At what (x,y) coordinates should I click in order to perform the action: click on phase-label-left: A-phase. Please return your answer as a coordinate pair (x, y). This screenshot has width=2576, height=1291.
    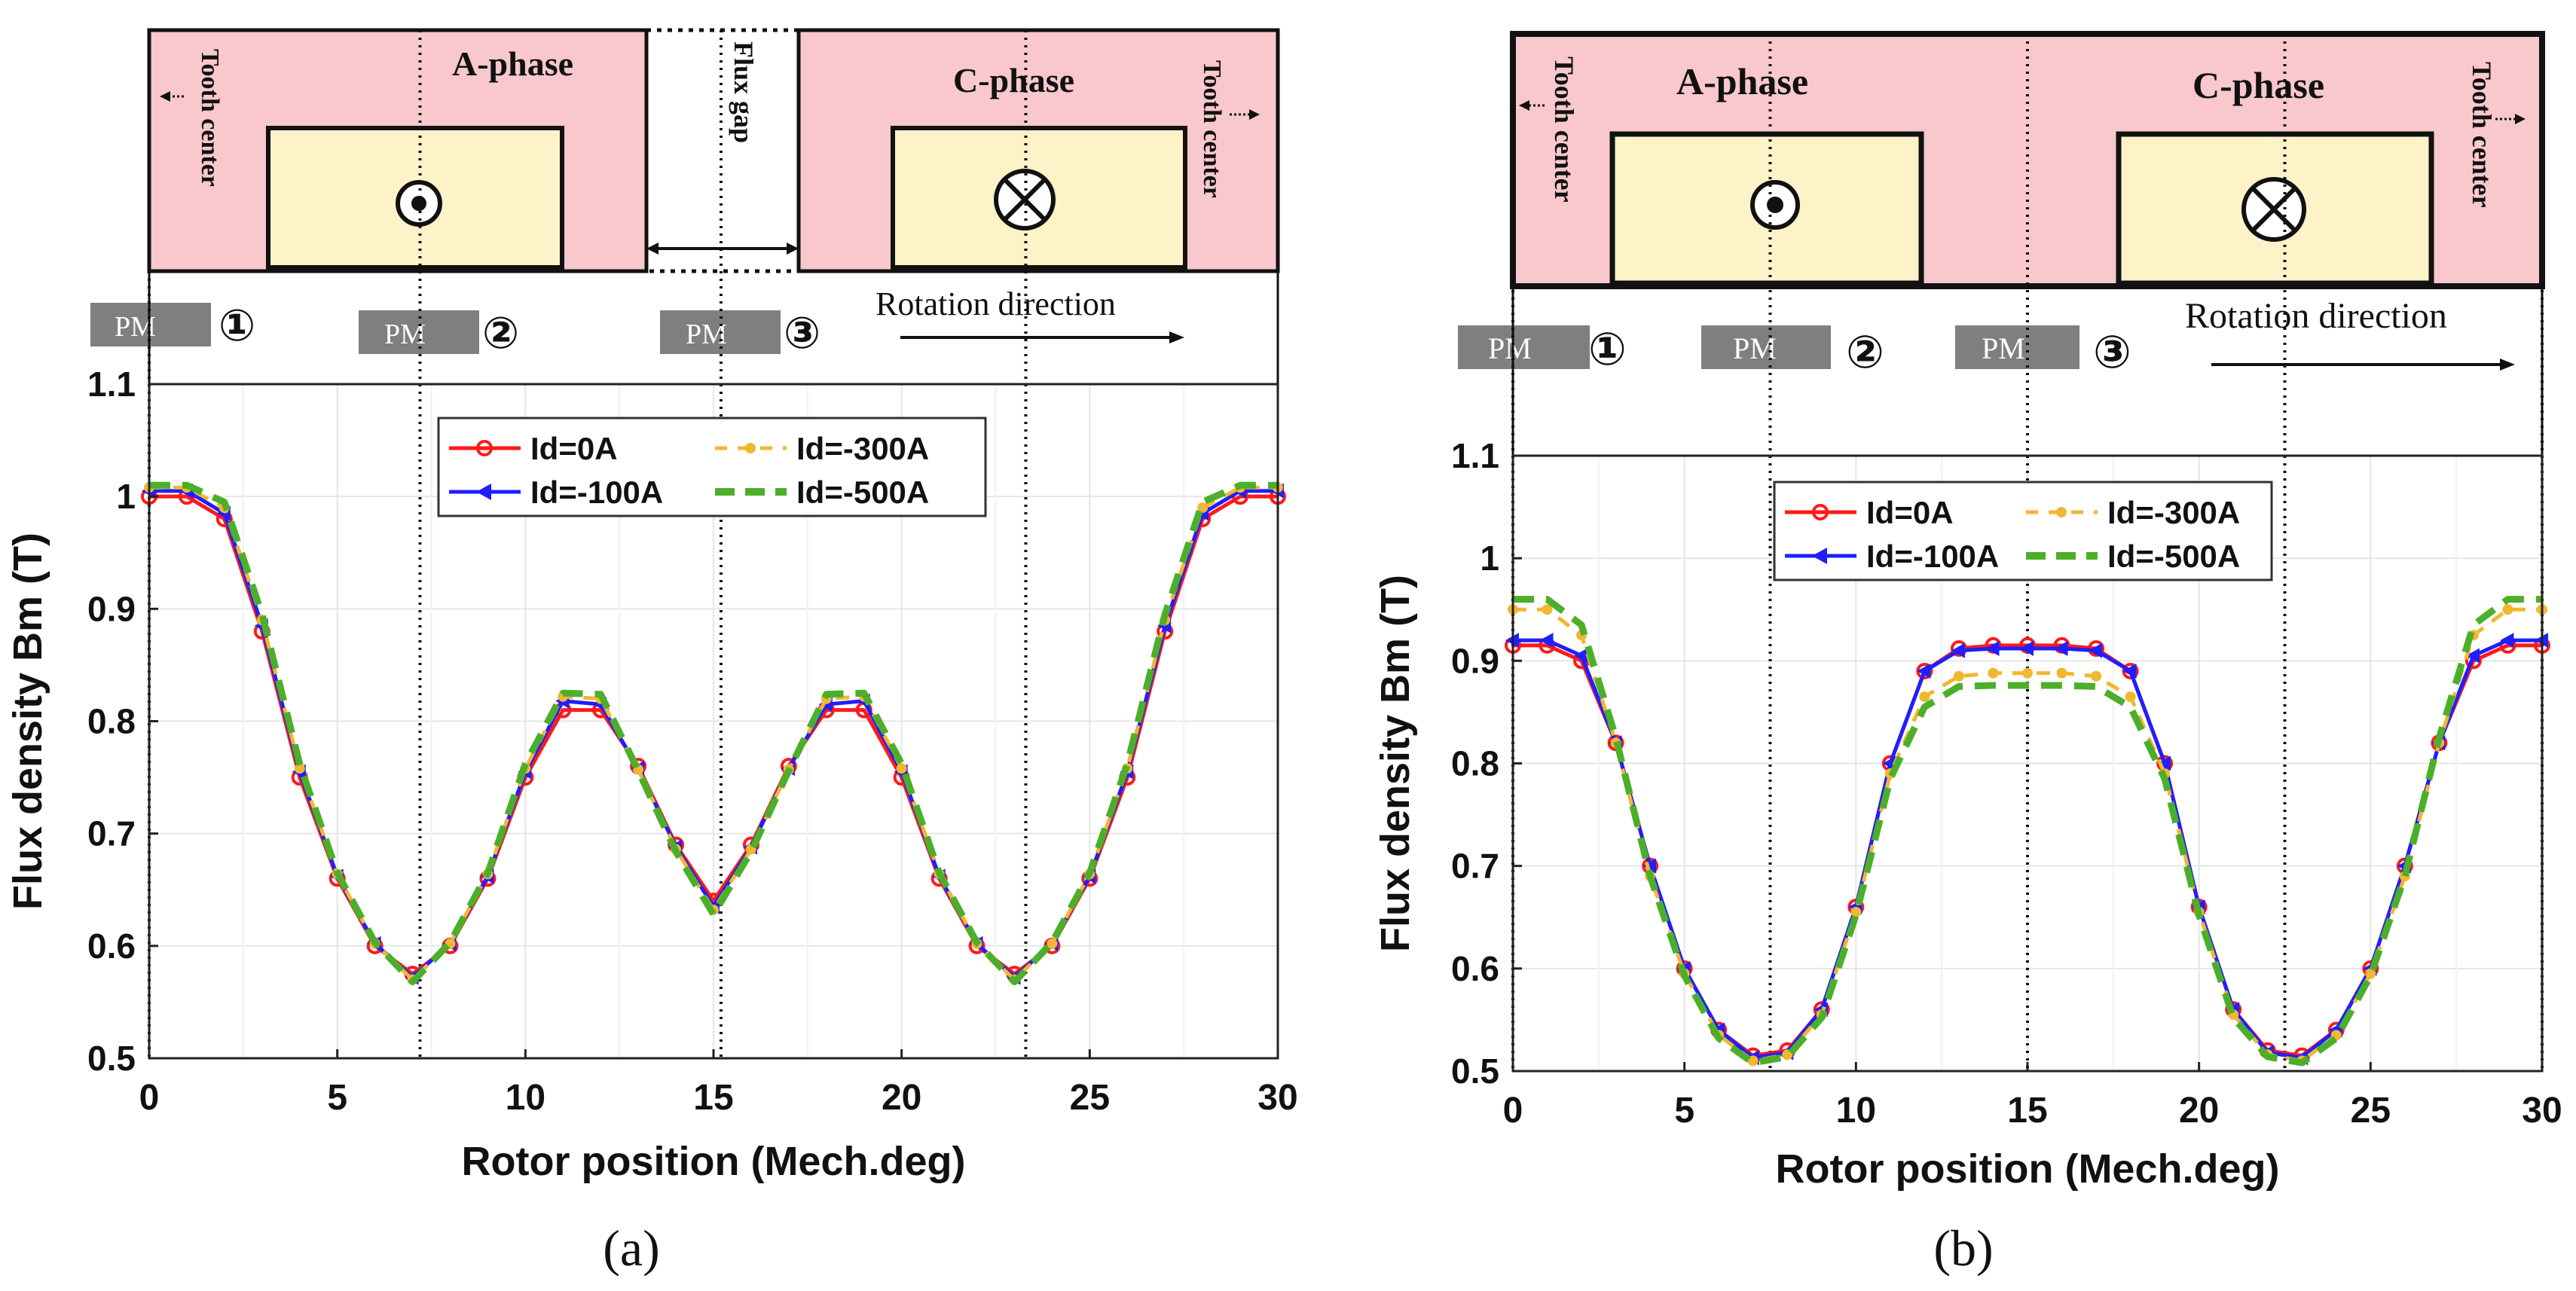
    Looking at the image, I should click on (1742, 81).